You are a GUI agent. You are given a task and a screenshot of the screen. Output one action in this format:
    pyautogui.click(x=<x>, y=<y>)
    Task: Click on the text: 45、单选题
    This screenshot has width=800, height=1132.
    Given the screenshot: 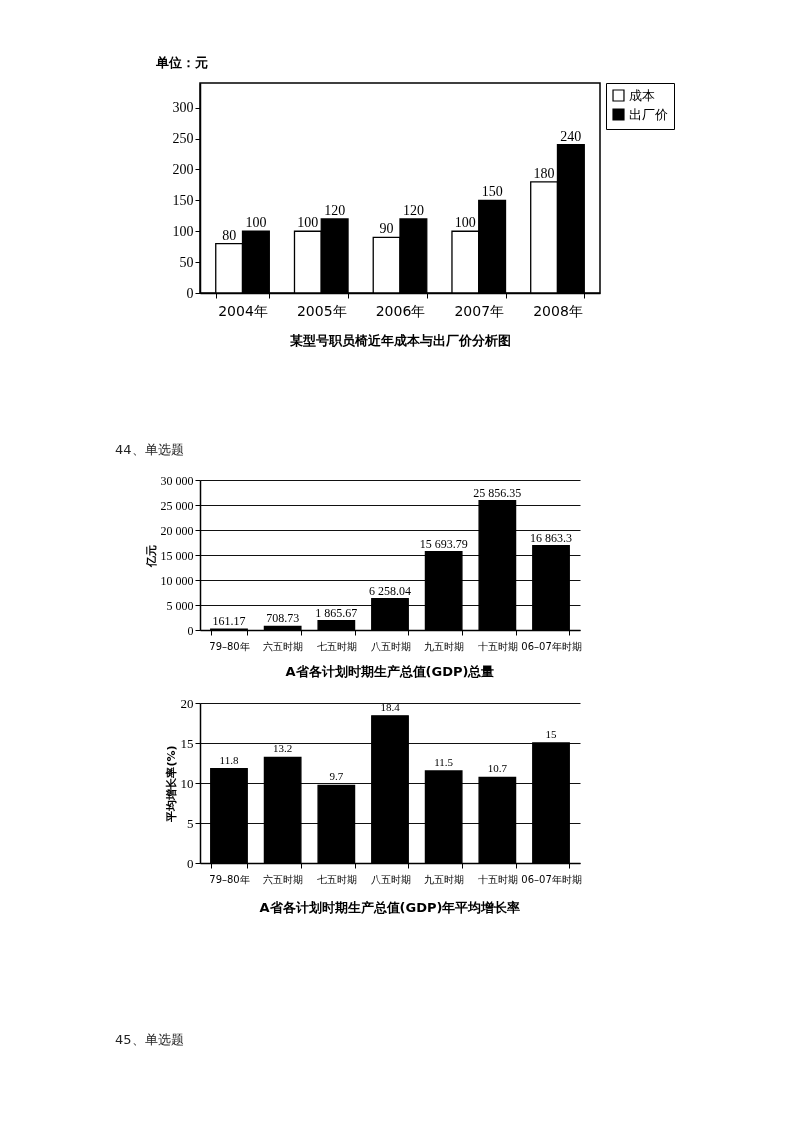 What is the action you would take?
    pyautogui.click(x=149, y=1039)
    